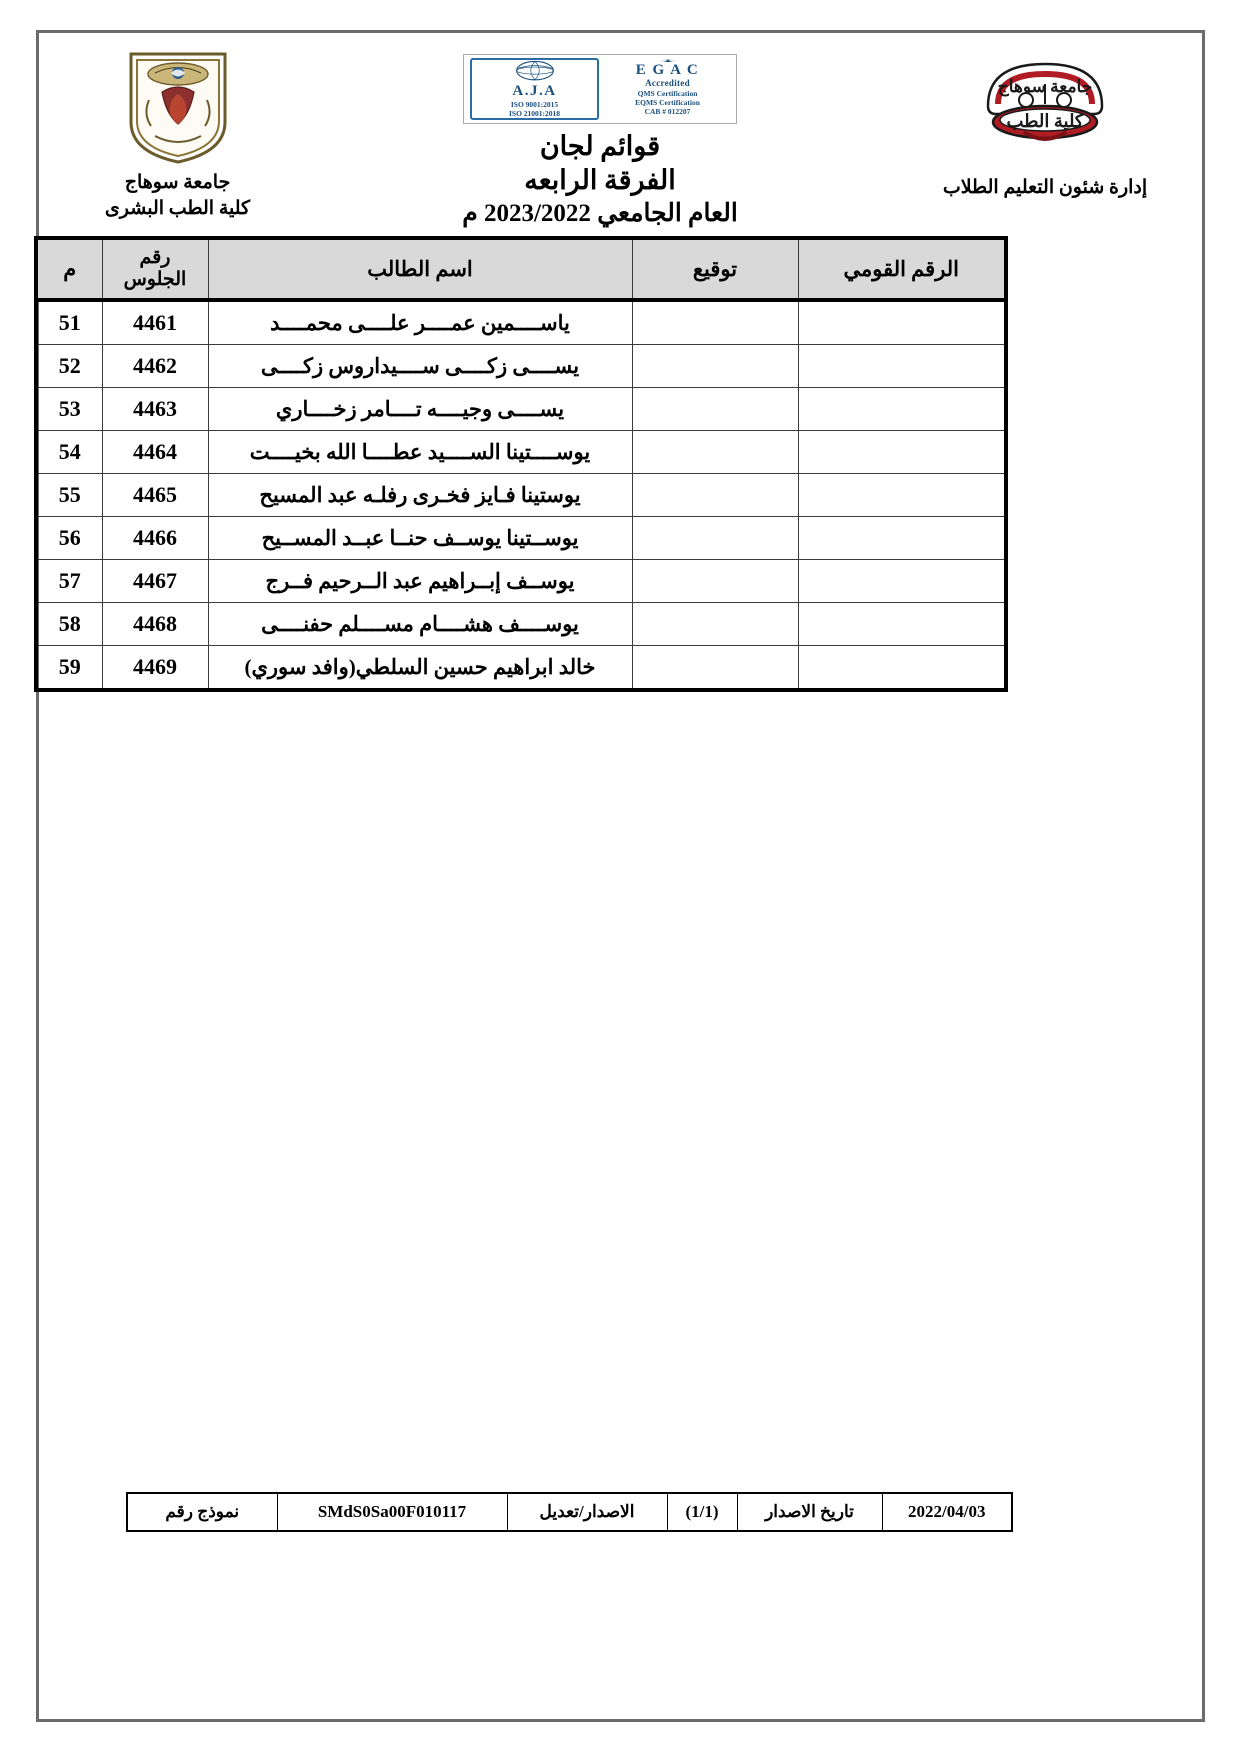  What do you see at coordinates (420, 409) in the screenshot?
I see `cell-student-name: يســــى وجيــــه تــــامر زخــــاري` at bounding box center [420, 409].